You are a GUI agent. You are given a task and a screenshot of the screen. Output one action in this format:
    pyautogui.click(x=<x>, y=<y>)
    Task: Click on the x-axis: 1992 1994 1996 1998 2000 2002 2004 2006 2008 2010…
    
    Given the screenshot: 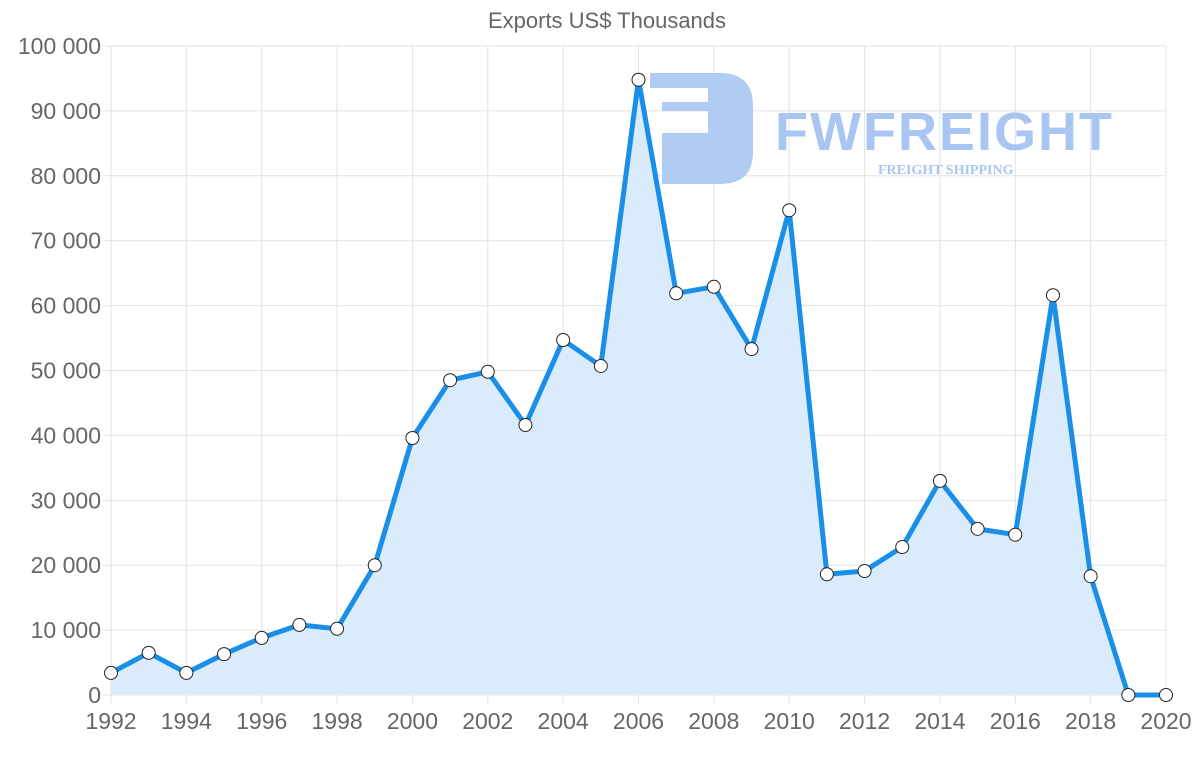 What is the action you would take?
    pyautogui.click(x=638, y=721)
    